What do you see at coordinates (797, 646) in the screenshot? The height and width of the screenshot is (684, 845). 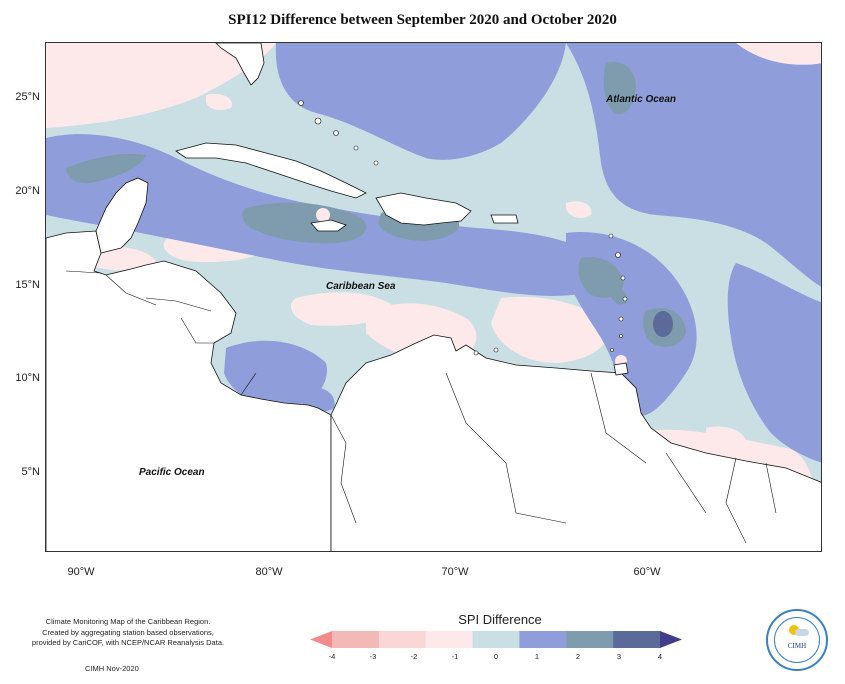 I see `logo-text: CIMH` at bounding box center [797, 646].